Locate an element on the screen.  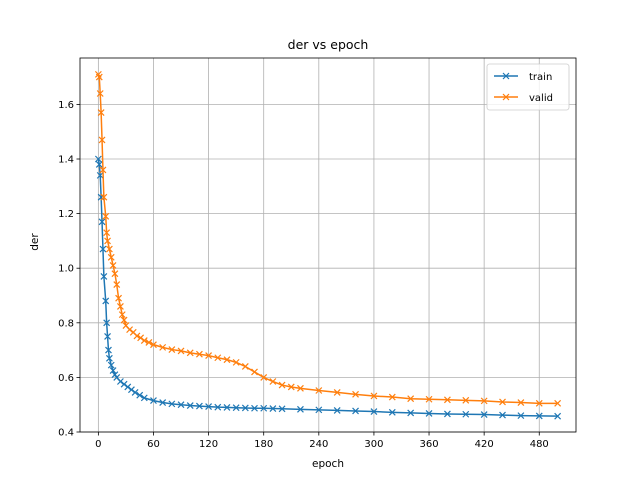
legend-item-train: train is located at coordinates (523, 77).